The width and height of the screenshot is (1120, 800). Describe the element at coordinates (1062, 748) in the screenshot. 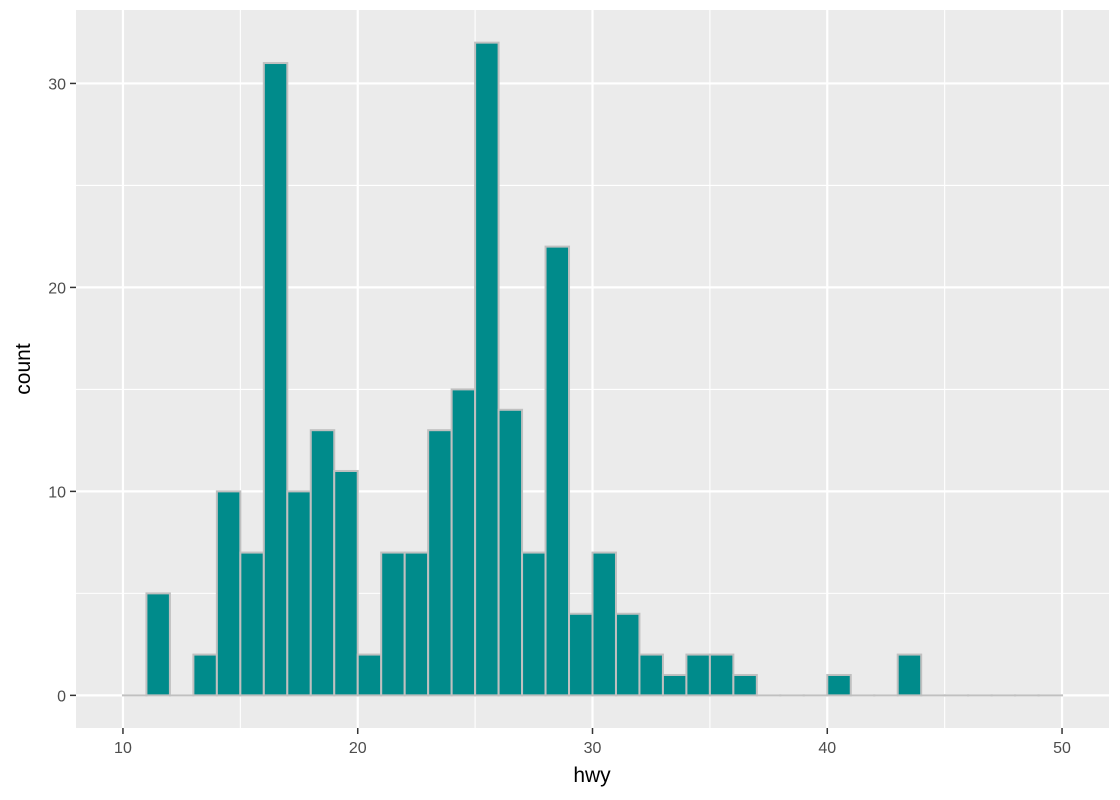

I see `x-tick-label: 50` at that location.